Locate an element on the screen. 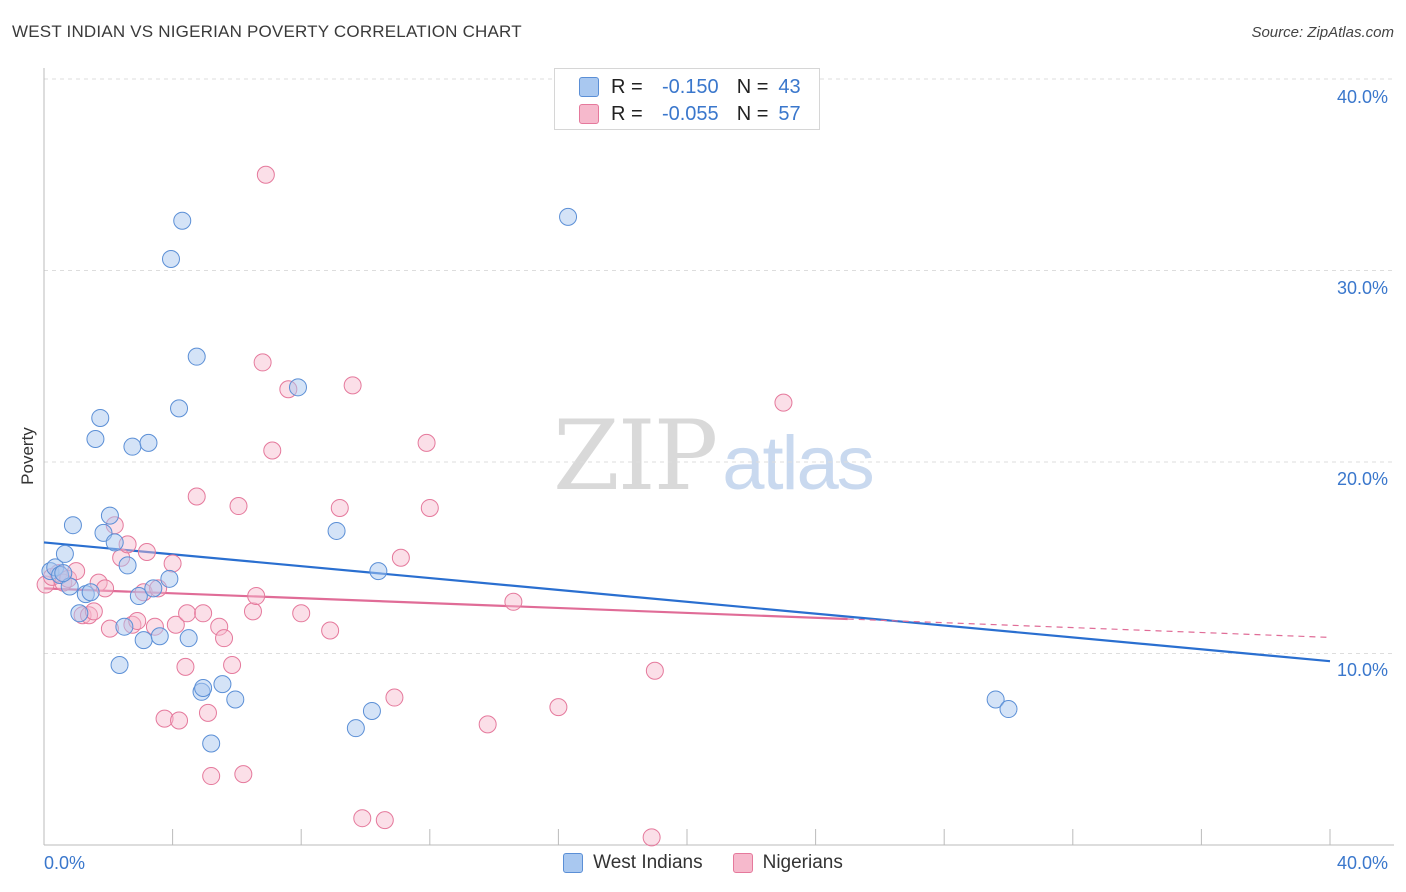 The image size is (1406, 892). legend-row-nigerians: R = -0.055 N = 57 is located at coordinates (690, 114).